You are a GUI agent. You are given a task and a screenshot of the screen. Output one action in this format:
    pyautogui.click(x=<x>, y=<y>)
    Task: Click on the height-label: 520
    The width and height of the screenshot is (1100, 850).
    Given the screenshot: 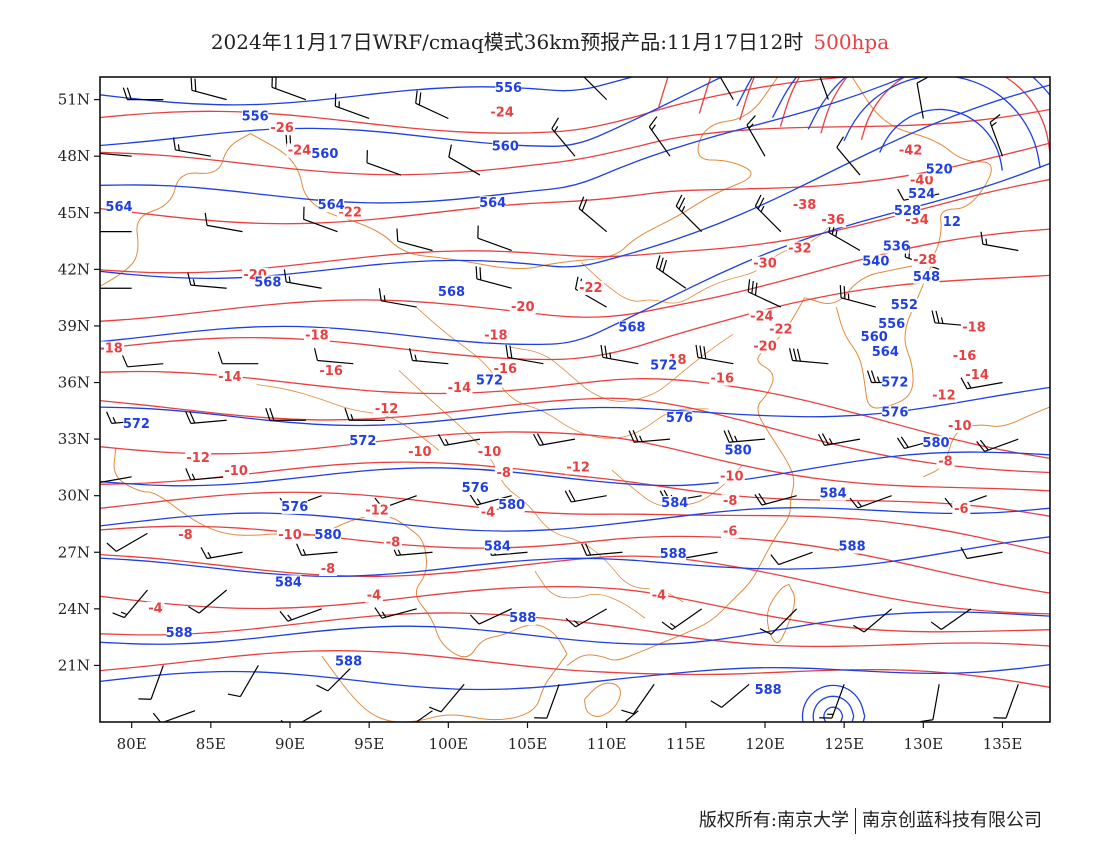 What is the action you would take?
    pyautogui.click(x=939, y=169)
    